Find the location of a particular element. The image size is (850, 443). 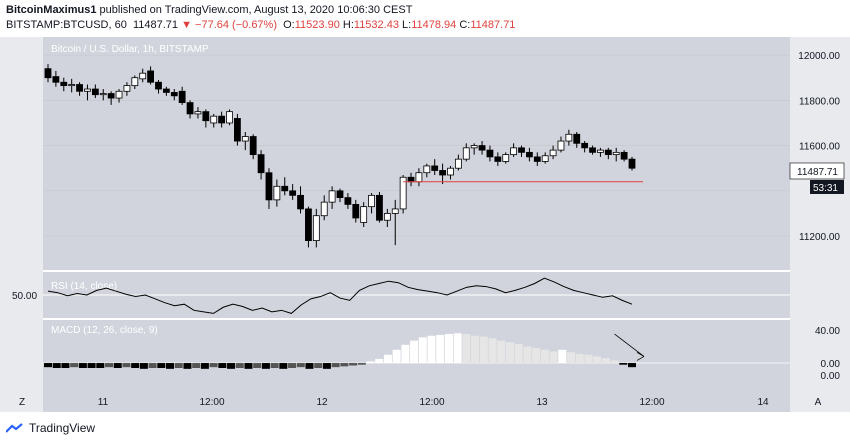

price-pane-title: Bitcoin / U.S. Dollar, 1h, BITSTAMP is located at coordinates (130, 49).